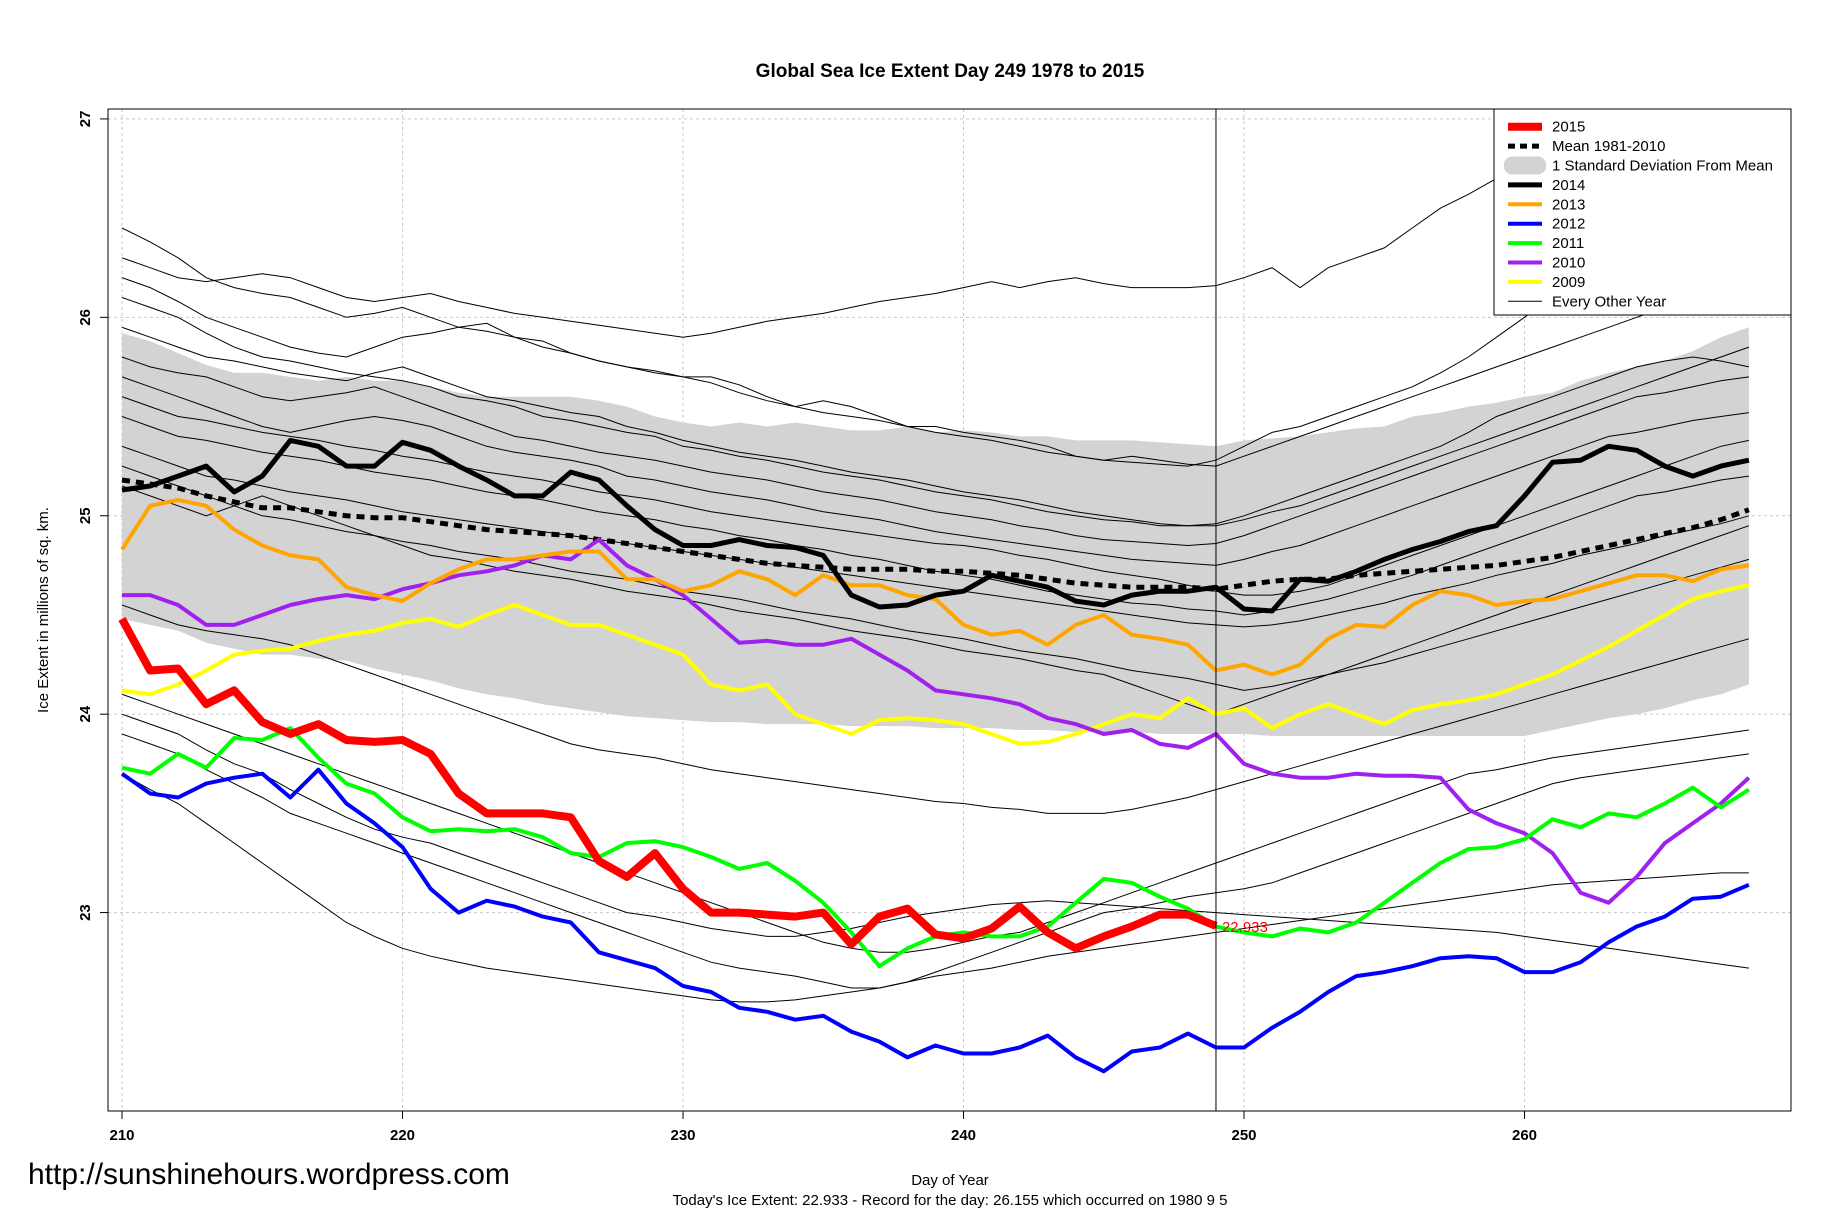 This screenshot has height=1223, width=1836. I want to click on x-axis-label: Day of Year, so click(950, 1180).